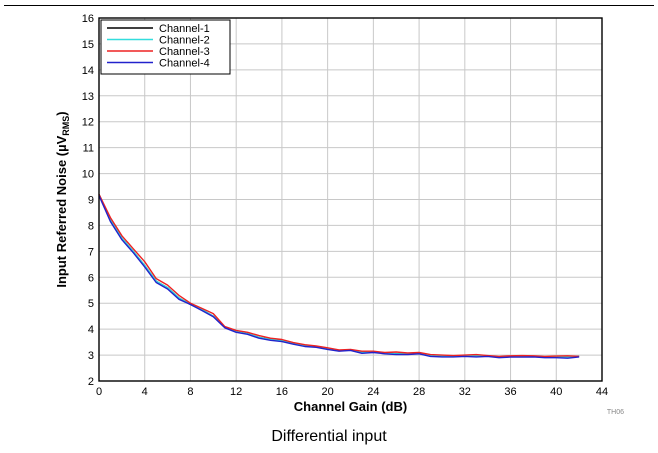 This screenshot has width=658, height=453. I want to click on x-tick-label-5: 20, so click(328, 392).